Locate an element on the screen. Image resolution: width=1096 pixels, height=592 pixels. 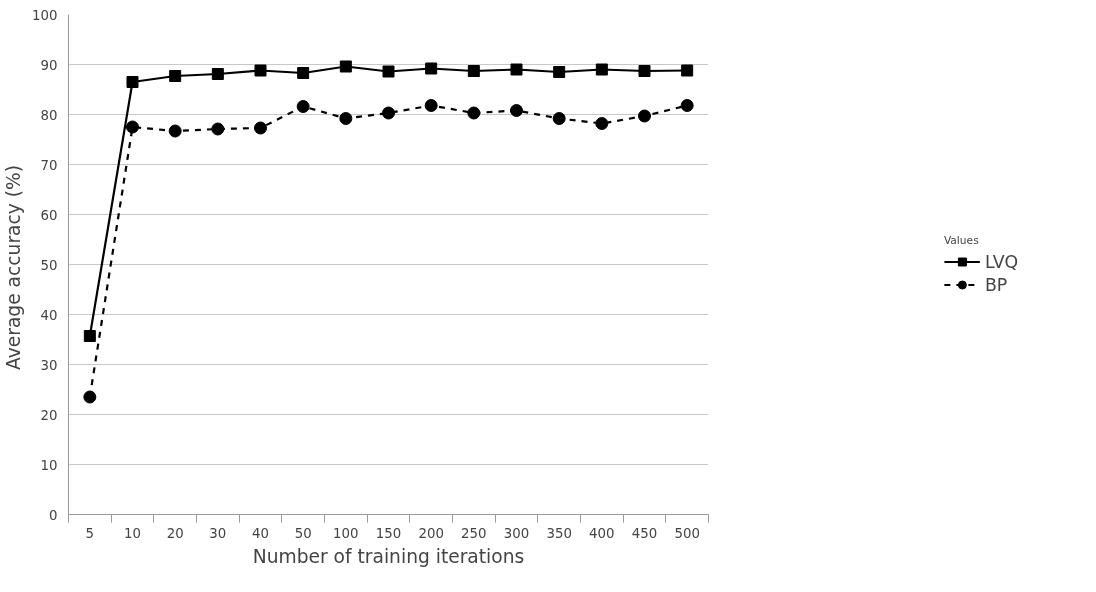
x-tick-label: 100 is located at coordinates (346, 533).